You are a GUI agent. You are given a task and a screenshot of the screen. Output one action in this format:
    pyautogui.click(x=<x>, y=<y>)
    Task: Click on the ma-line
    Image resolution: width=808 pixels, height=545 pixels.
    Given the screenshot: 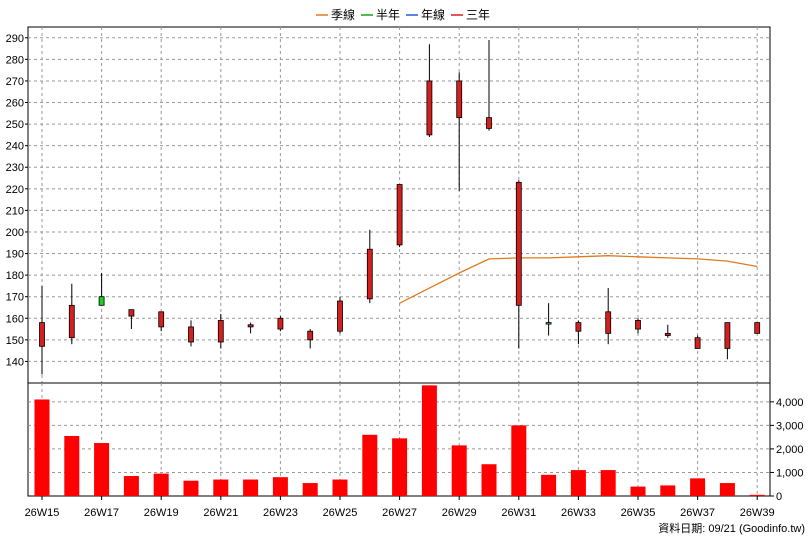 What is the action you would take?
    pyautogui.click(x=578, y=279)
    